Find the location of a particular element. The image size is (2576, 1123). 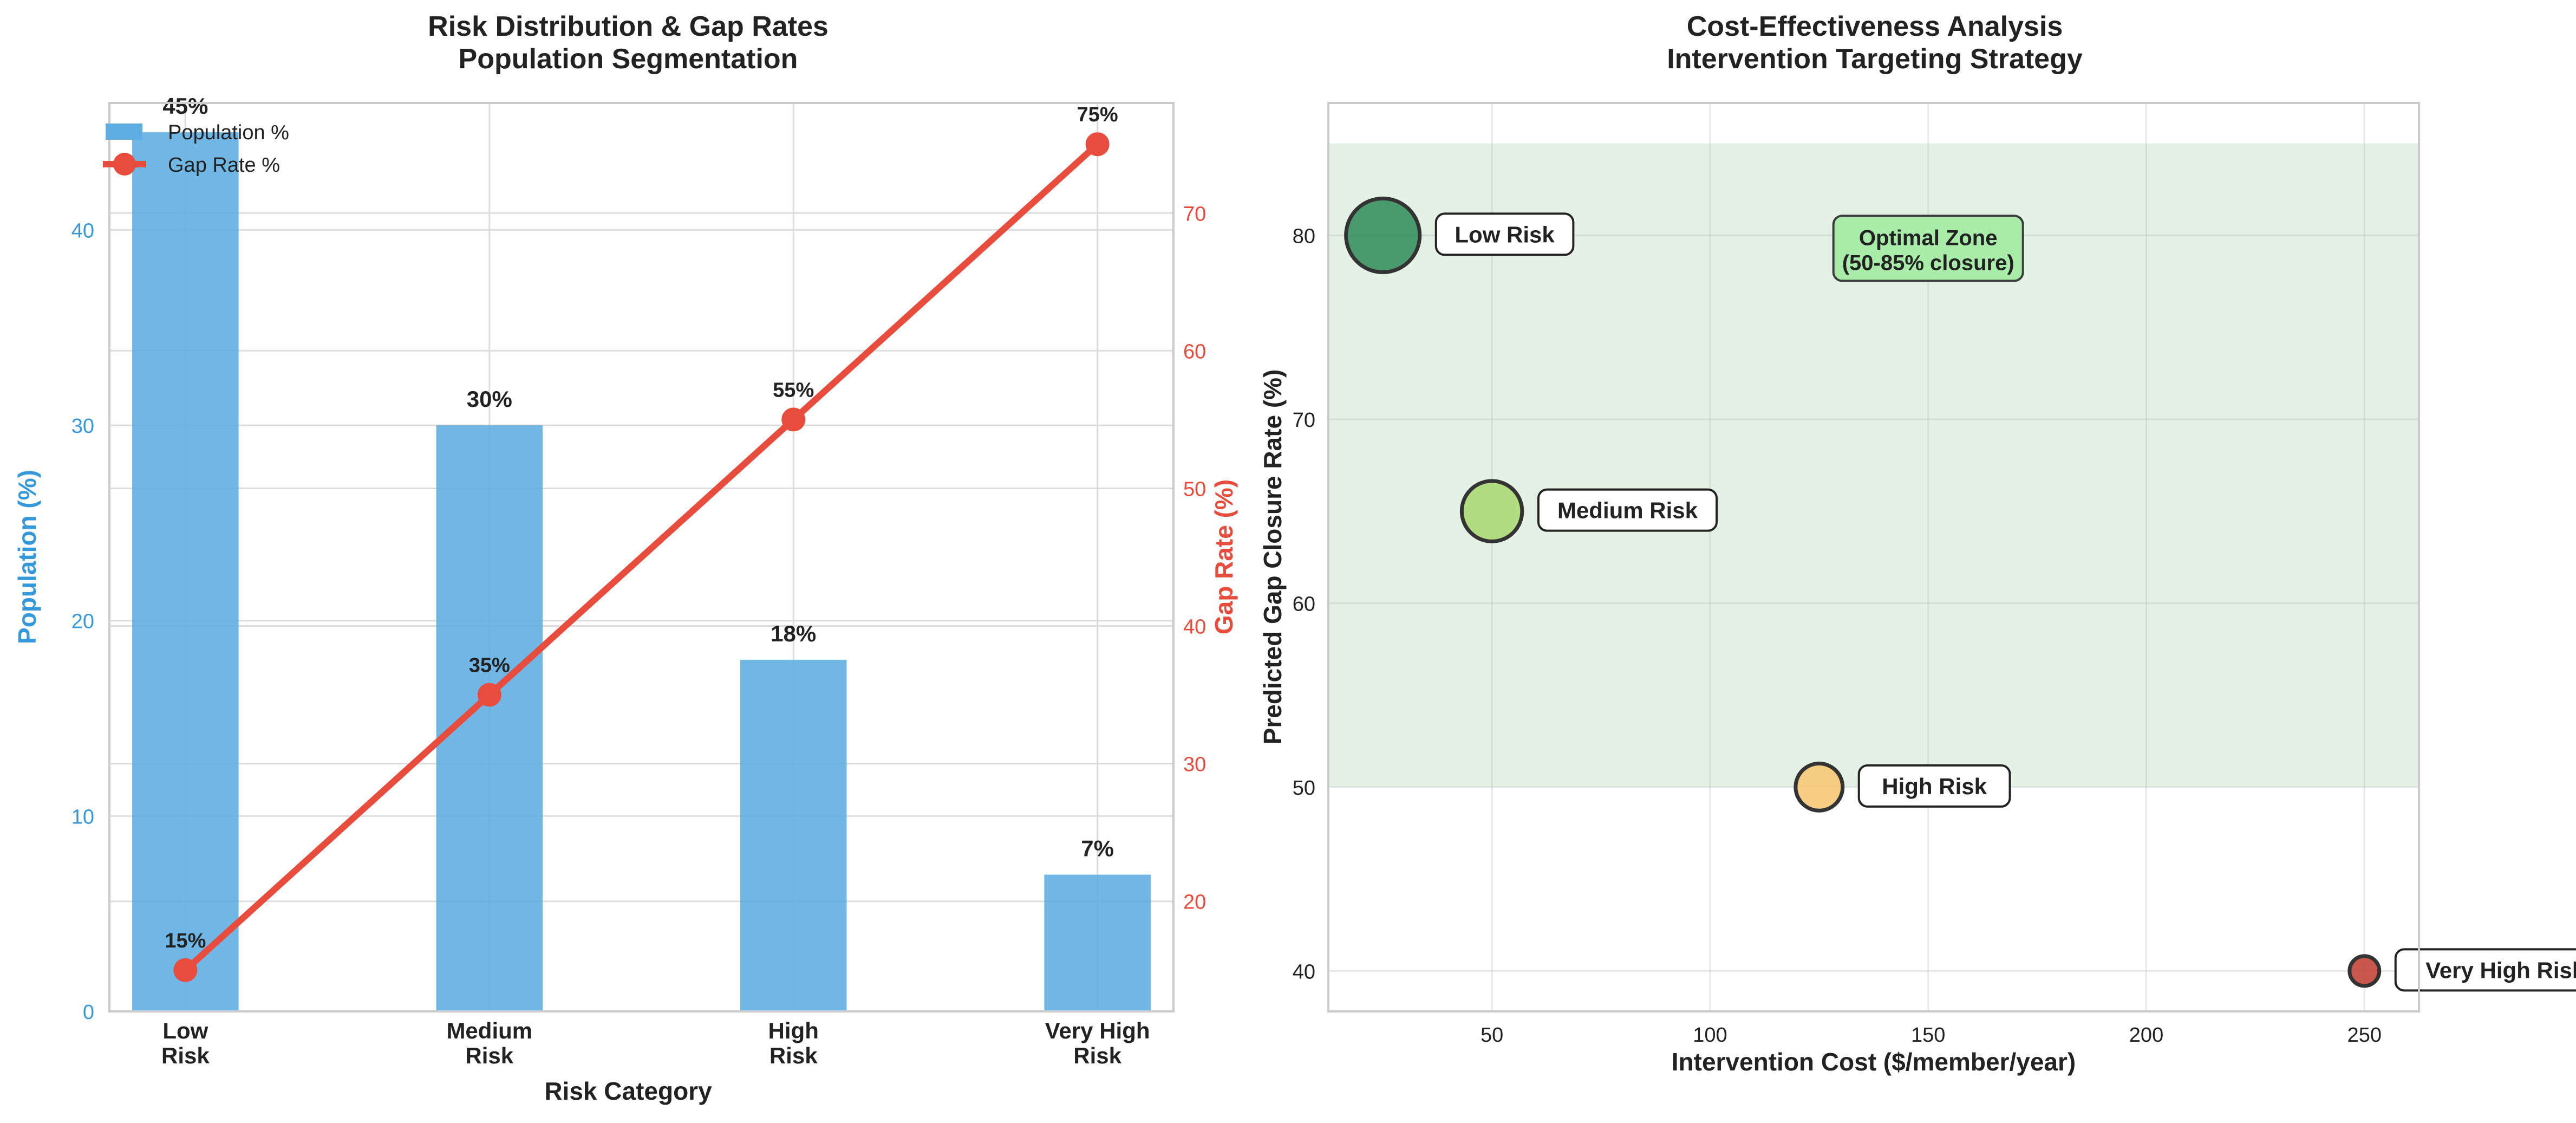

right-x-ticks: 50 100 150 200 250 is located at coordinates (1931, 1035).